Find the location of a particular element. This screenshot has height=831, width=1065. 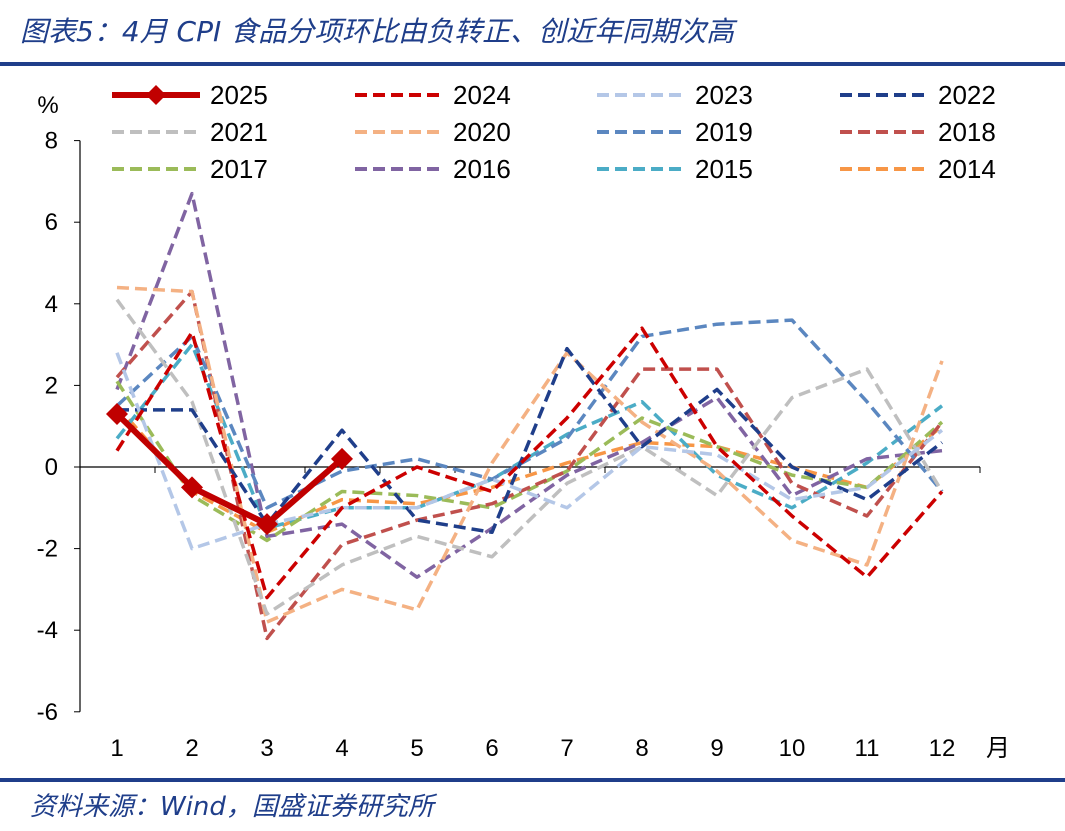

y-tick-label: 8 is located at coordinates (51, 141).